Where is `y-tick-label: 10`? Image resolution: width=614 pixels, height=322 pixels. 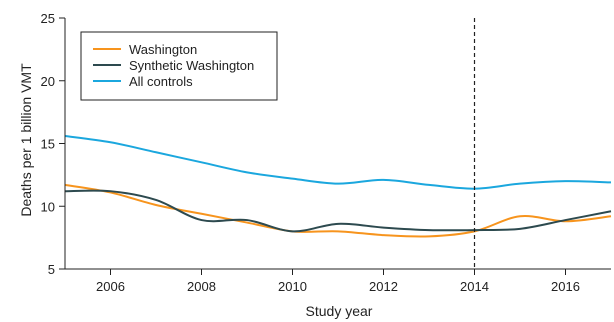 y-tick-label: 10 is located at coordinates (48, 206).